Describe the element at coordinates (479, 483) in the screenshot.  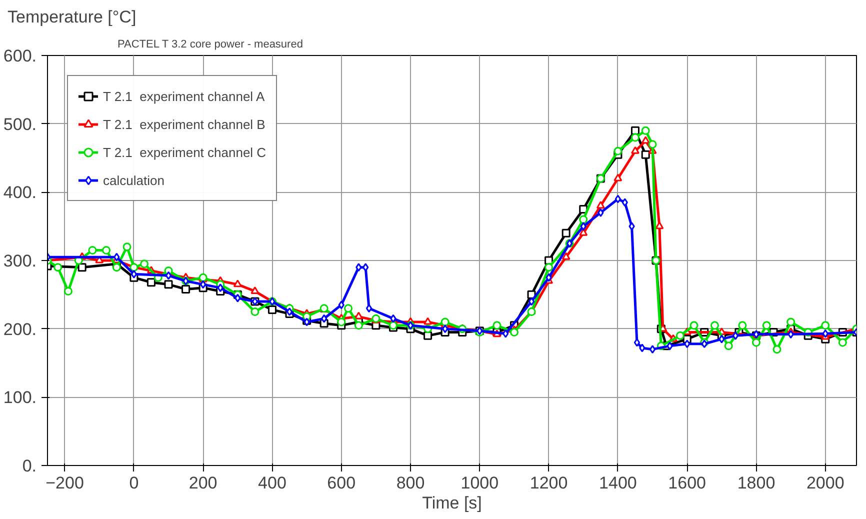
I see `x-tick-label: 1000` at that location.